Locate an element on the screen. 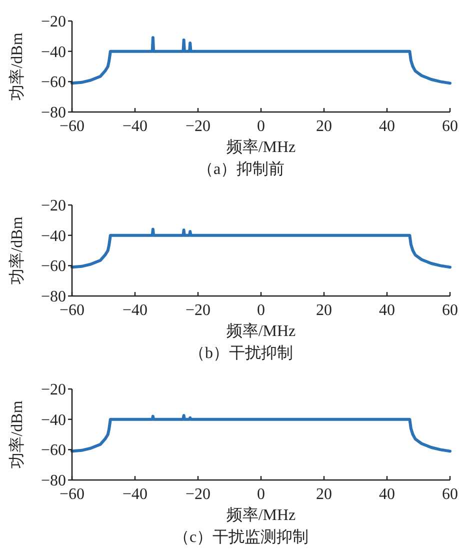 The image size is (459, 552). text: （c）干扰监测抑制 is located at coordinates (241, 537).